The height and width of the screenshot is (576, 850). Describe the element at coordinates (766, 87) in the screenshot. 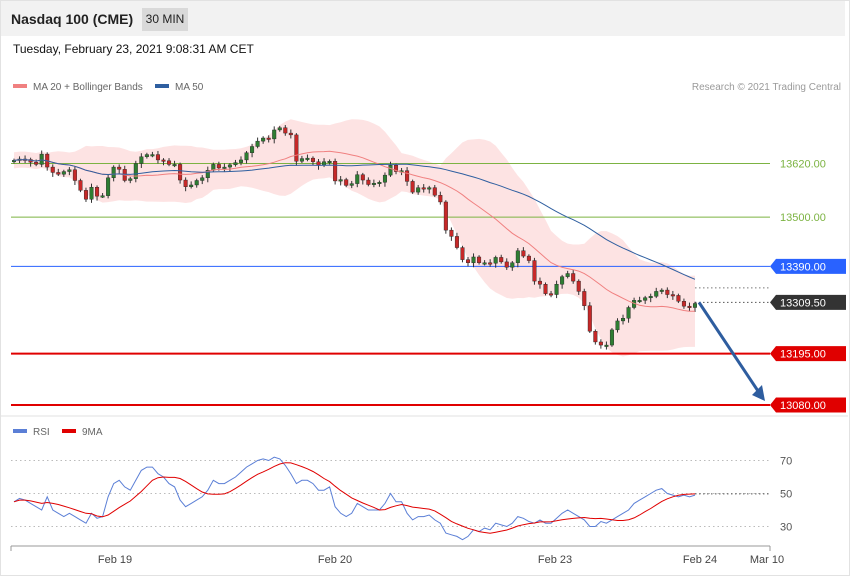

I see `credit-text: Research © 2021 Trading Central` at that location.